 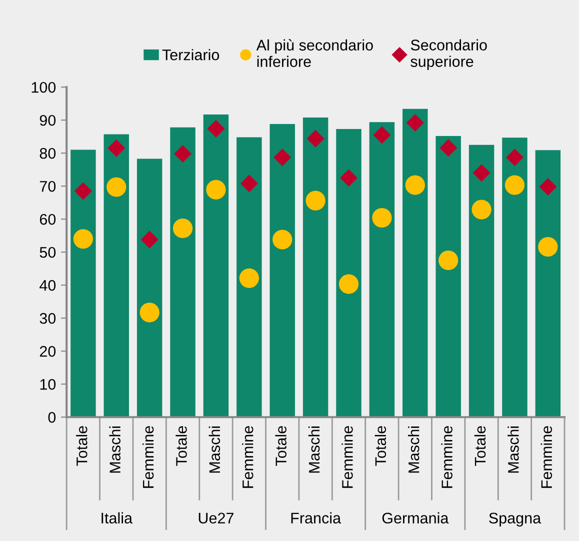 I want to click on y-tick-label: 70, so click(x=48, y=186).